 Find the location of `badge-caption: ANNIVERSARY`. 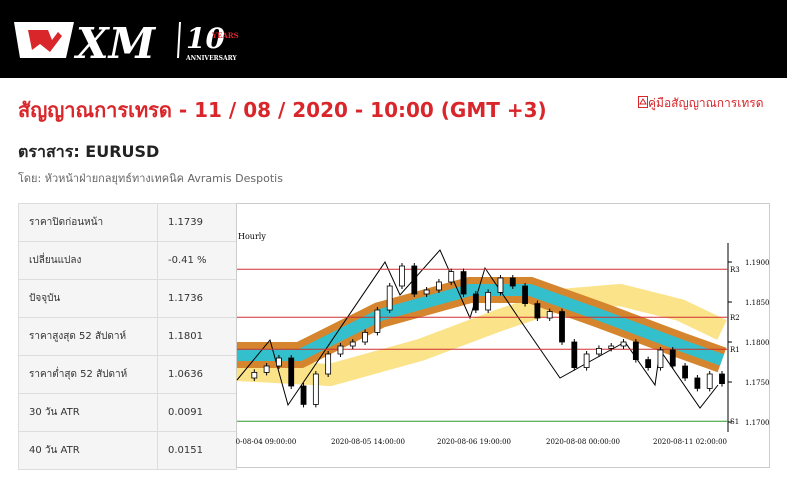

badge-caption: ANNIVERSARY is located at coordinates (211, 58).